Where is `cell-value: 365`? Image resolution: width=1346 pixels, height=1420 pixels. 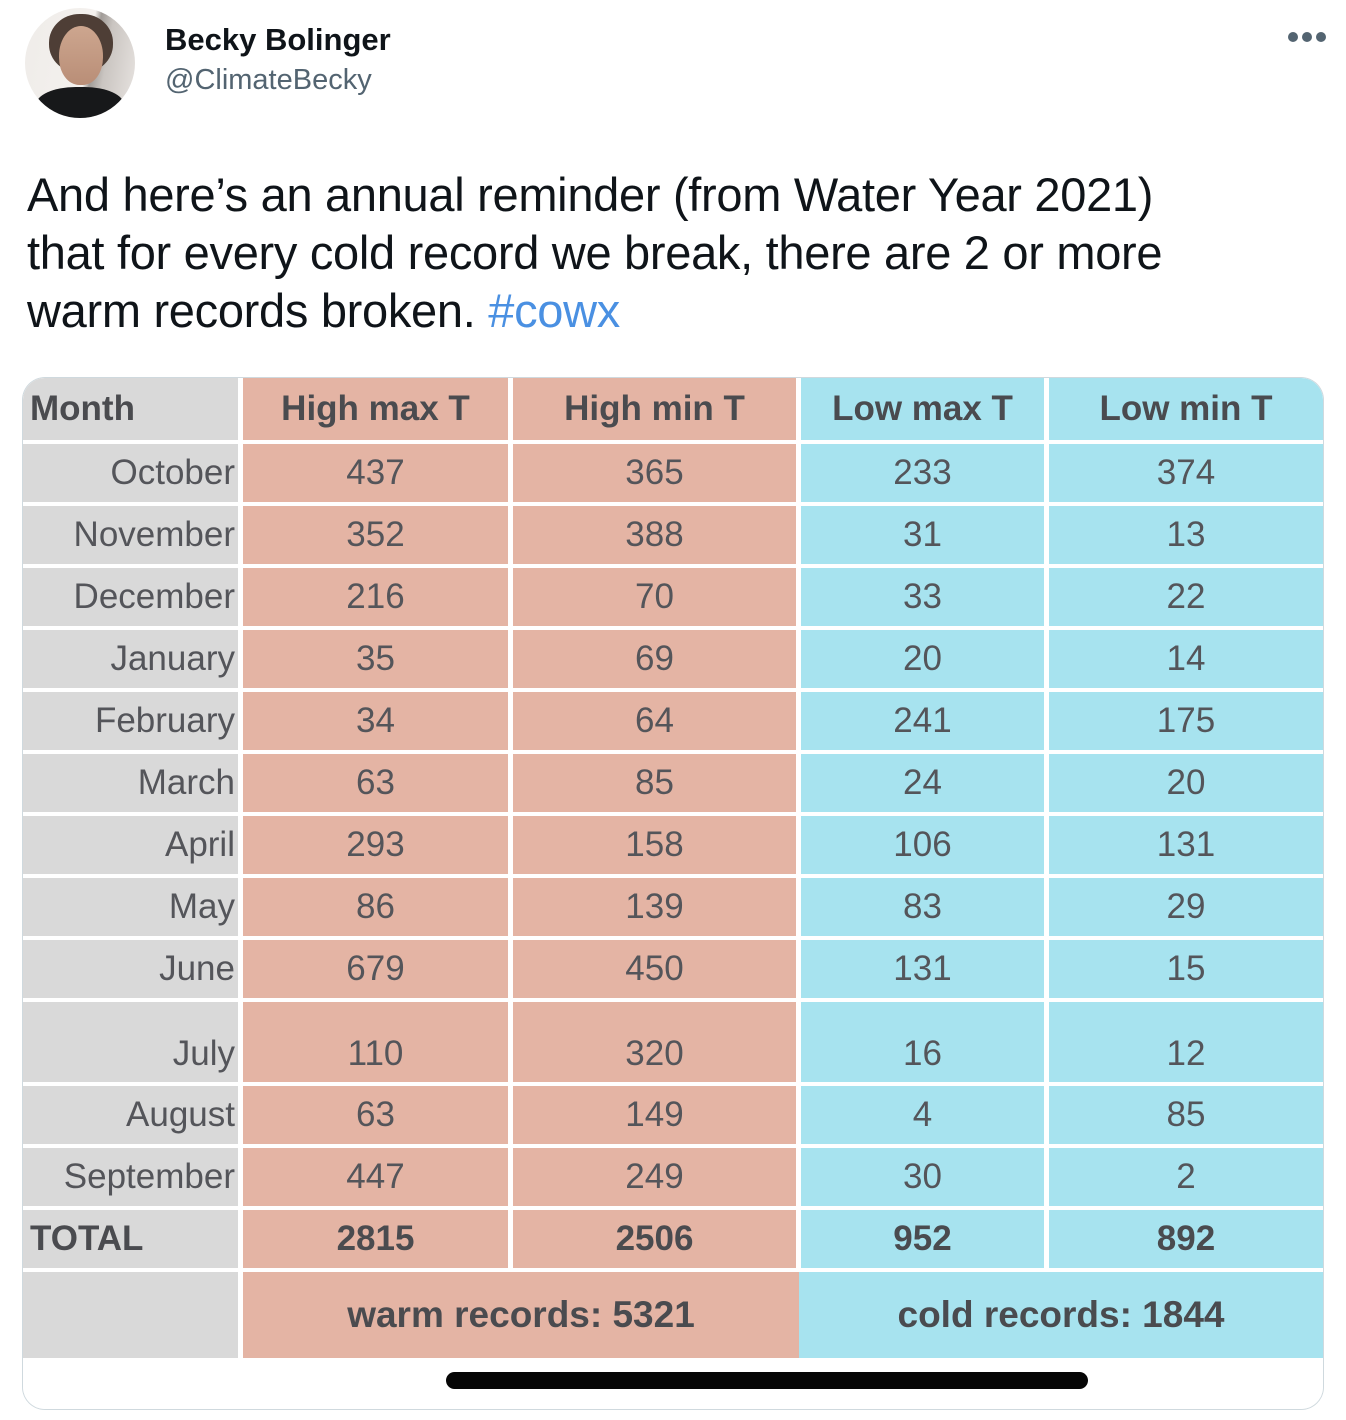 cell-value: 365 is located at coordinates (654, 473).